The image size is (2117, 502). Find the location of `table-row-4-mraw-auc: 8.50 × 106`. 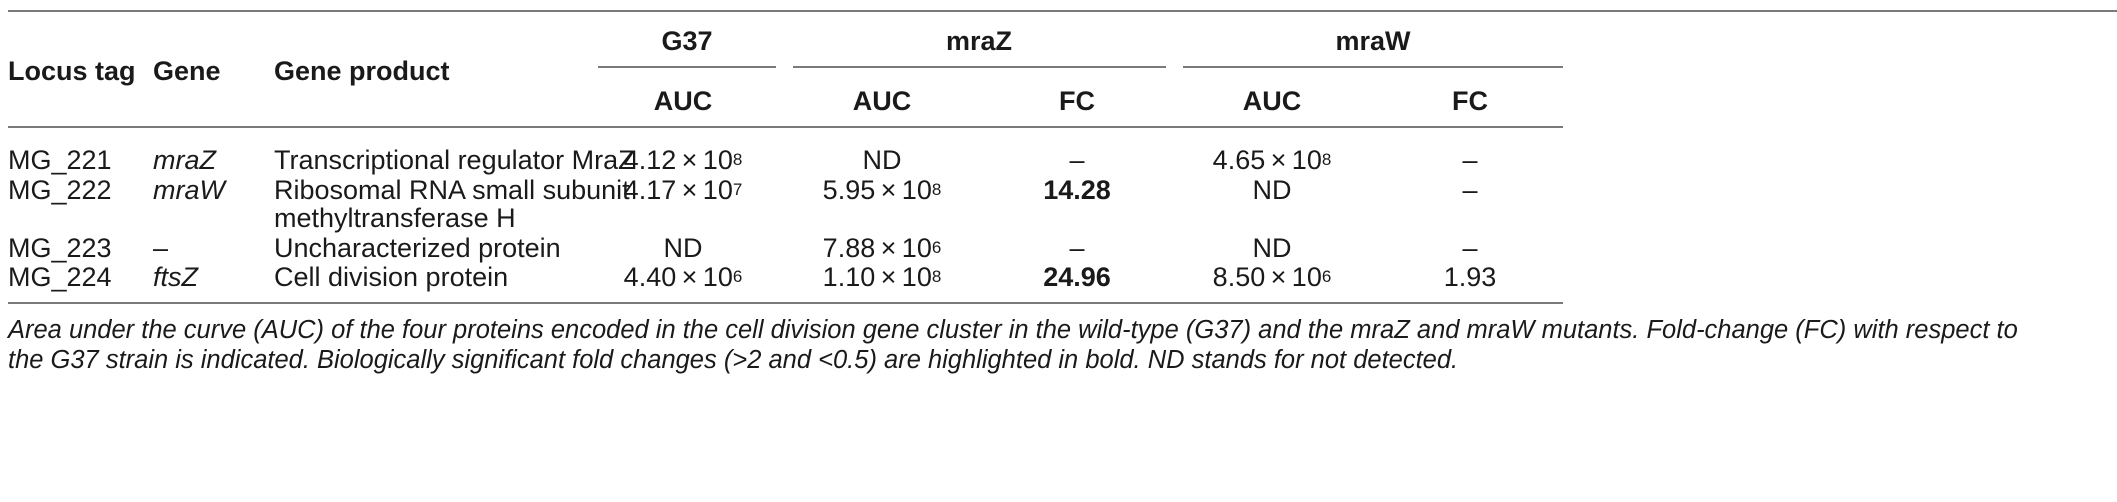

table-row-4-mraw-auc: 8.50 × 106 is located at coordinates (1272, 277).